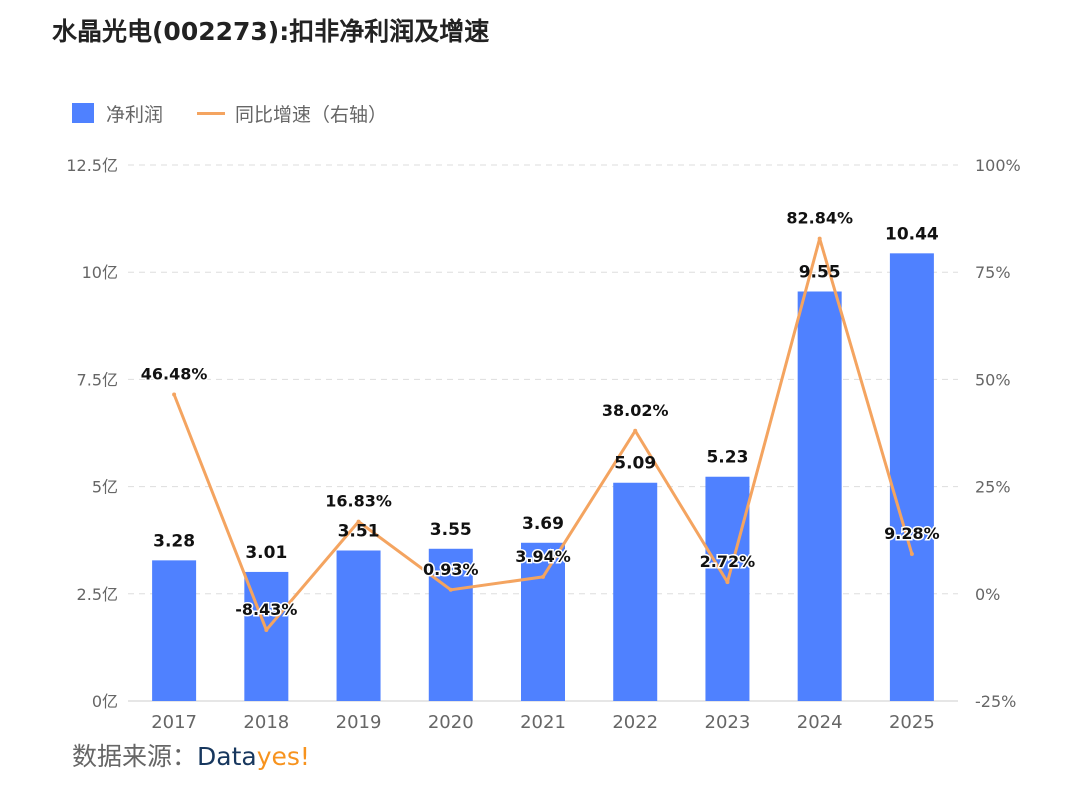 The image size is (1080, 810). What do you see at coordinates (266, 553) in the screenshot?
I see `bar-value-label: 3.01` at bounding box center [266, 553].